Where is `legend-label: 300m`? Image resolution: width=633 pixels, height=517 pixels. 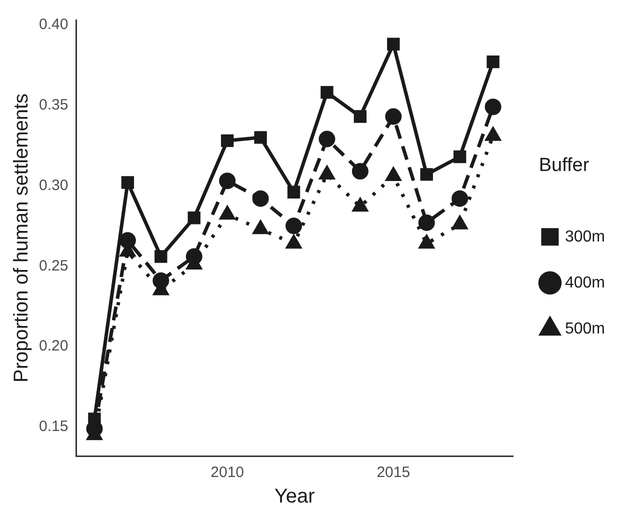
legend-label: 300m is located at coordinates (585, 237).